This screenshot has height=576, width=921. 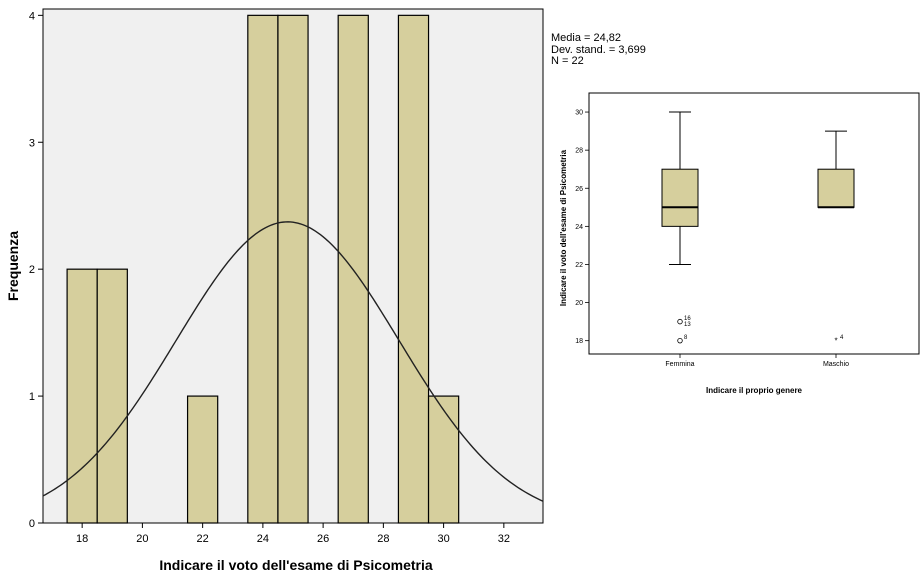 What do you see at coordinates (203, 539) in the screenshot?
I see `hist-x-tick-label: 22` at bounding box center [203, 539].